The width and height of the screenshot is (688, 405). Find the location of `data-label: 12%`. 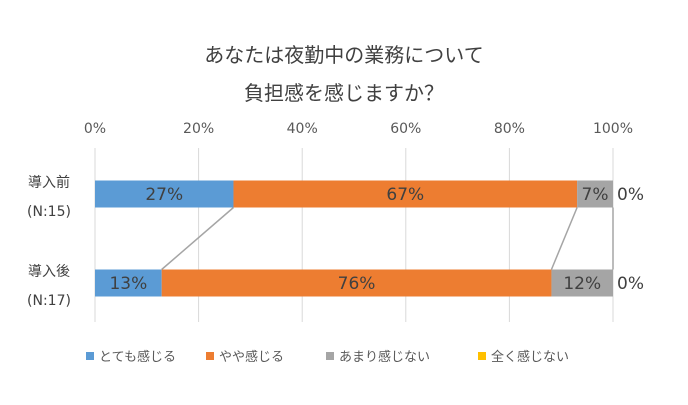

data-label: 12% is located at coordinates (582, 284).